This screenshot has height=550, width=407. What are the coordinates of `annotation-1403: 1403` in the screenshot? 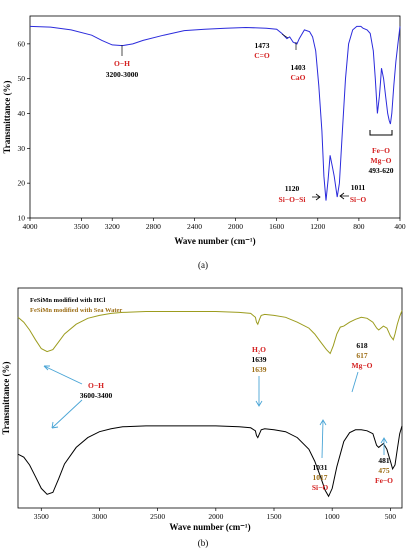 It's located at (298, 67).